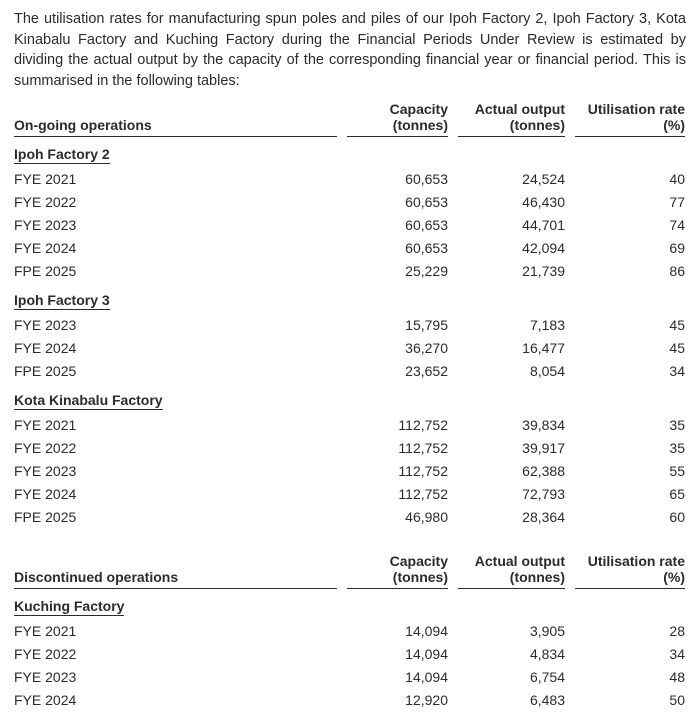 Image resolution: width=696 pixels, height=724 pixels. Describe the element at coordinates (677, 471) in the screenshot. I see `utilisation-rate-cell: 55` at that location.